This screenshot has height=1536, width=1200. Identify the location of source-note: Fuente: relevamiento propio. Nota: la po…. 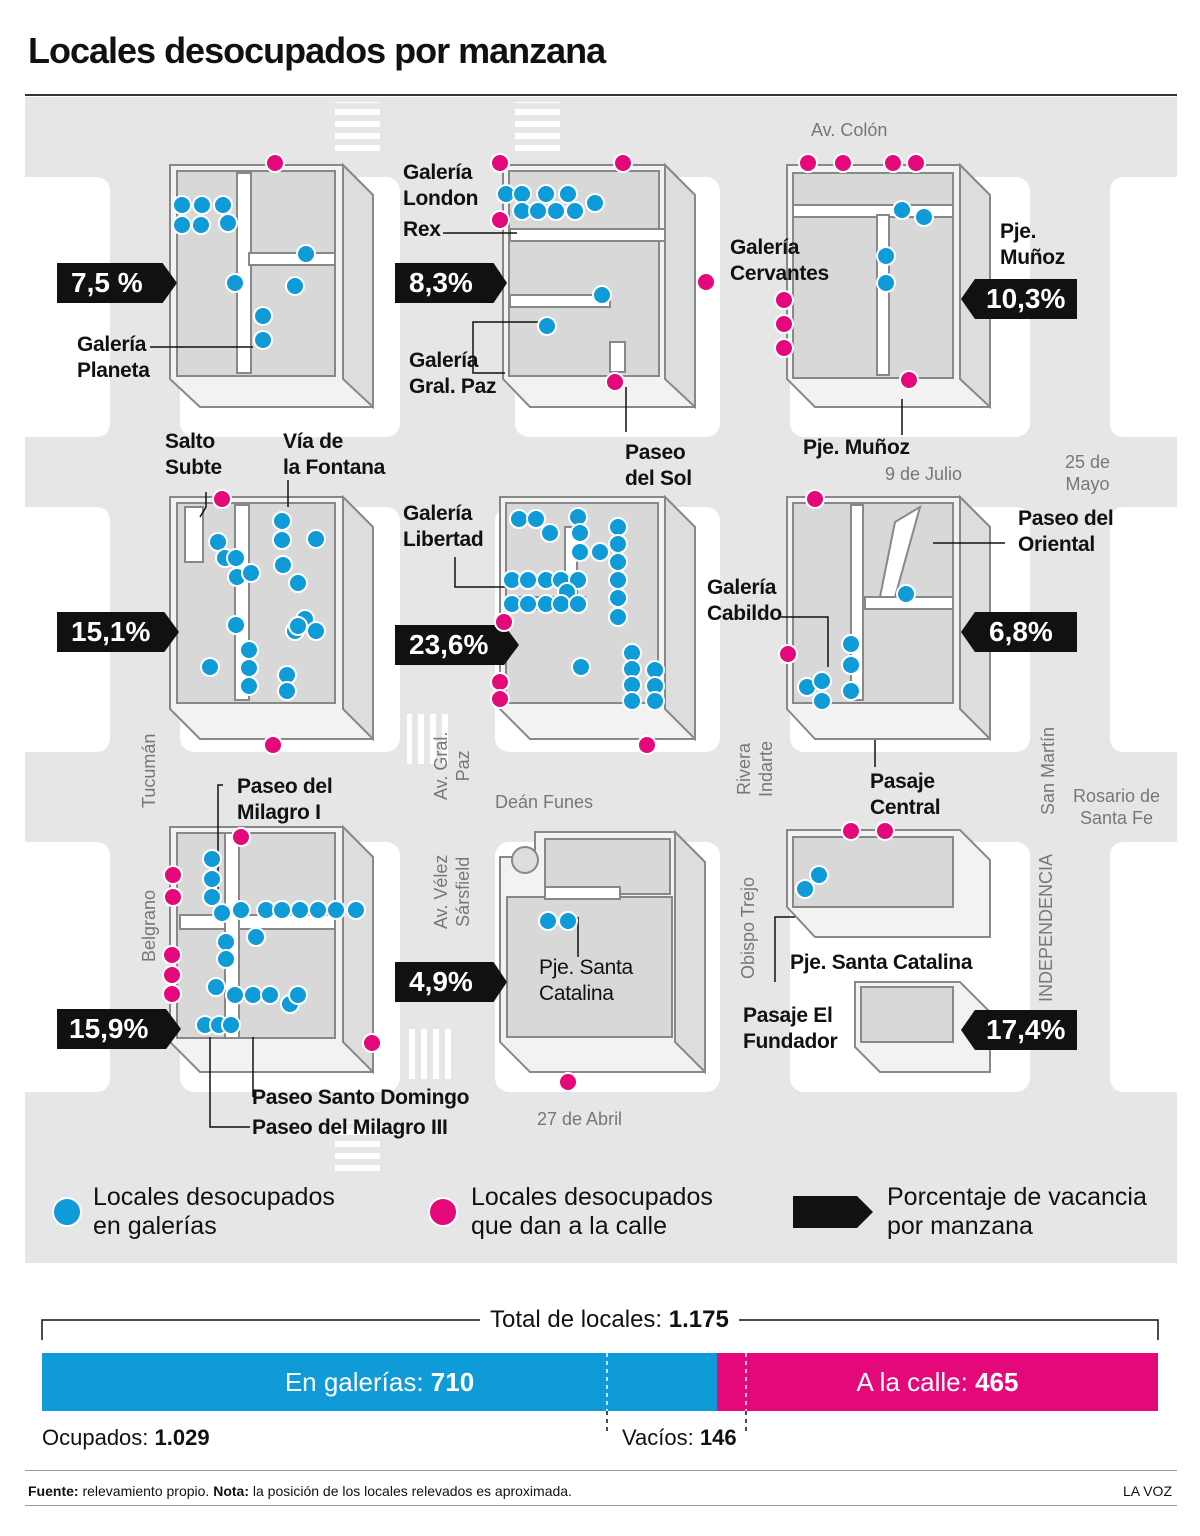
(300, 1491).